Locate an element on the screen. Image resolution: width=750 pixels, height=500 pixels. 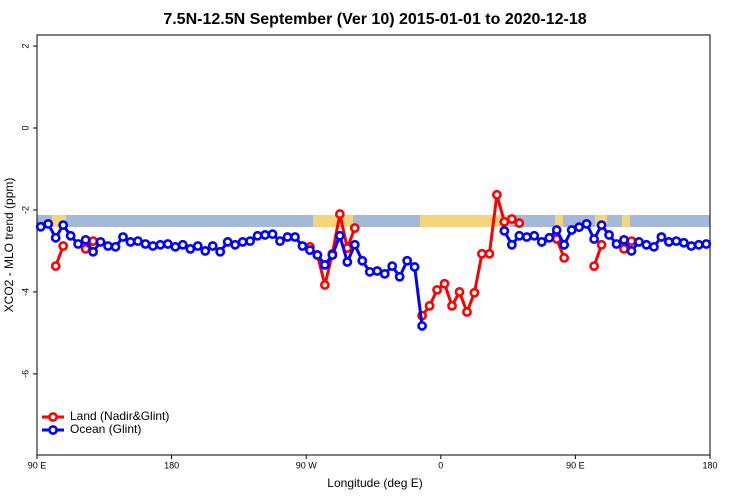
x-tick-label: 0 is located at coordinates (440, 465).